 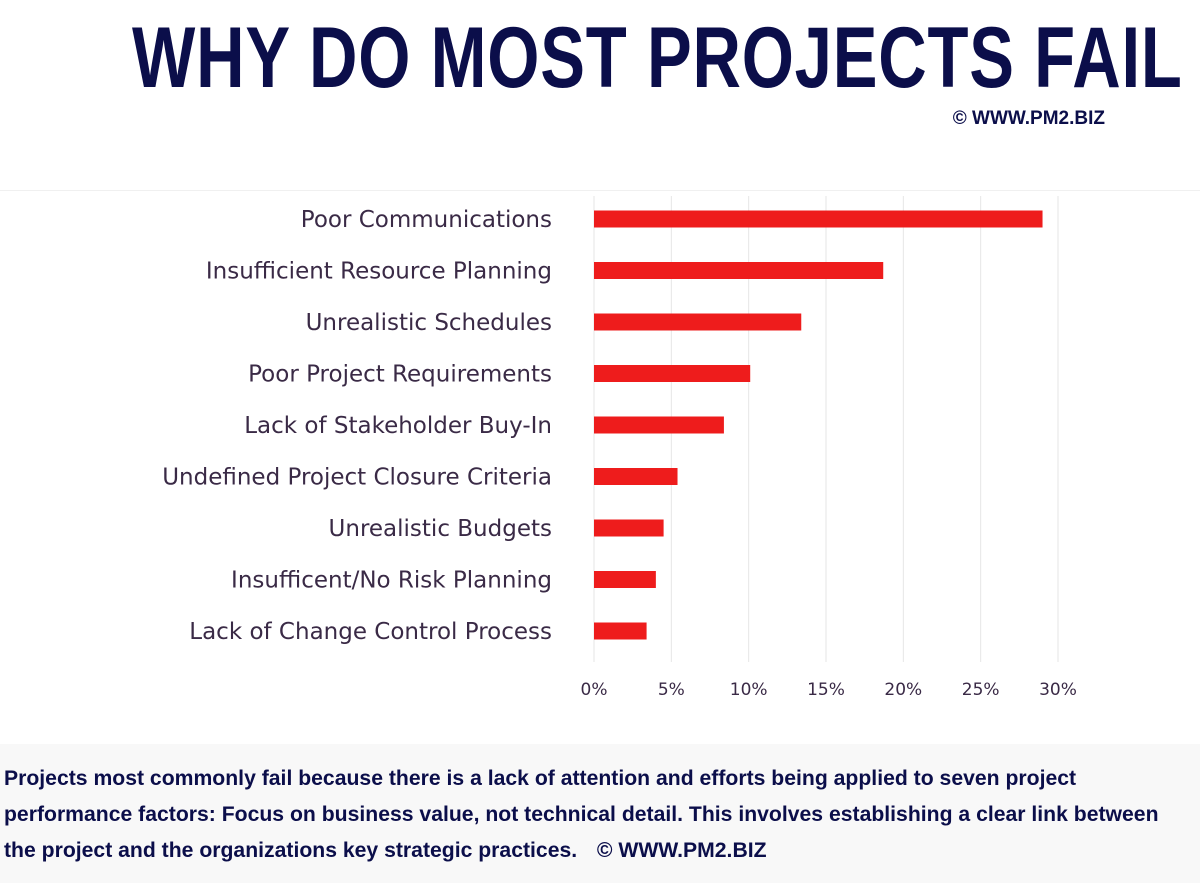 I want to click on category-label-1: Insufficient Resource Planning, so click(x=379, y=272).